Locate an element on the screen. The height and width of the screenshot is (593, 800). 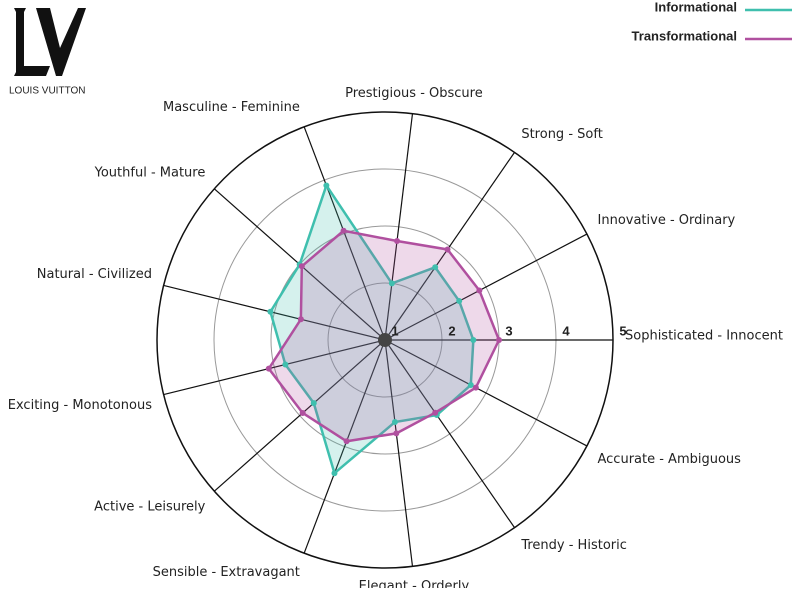
legend-label: Informational is located at coordinates (696, 7).